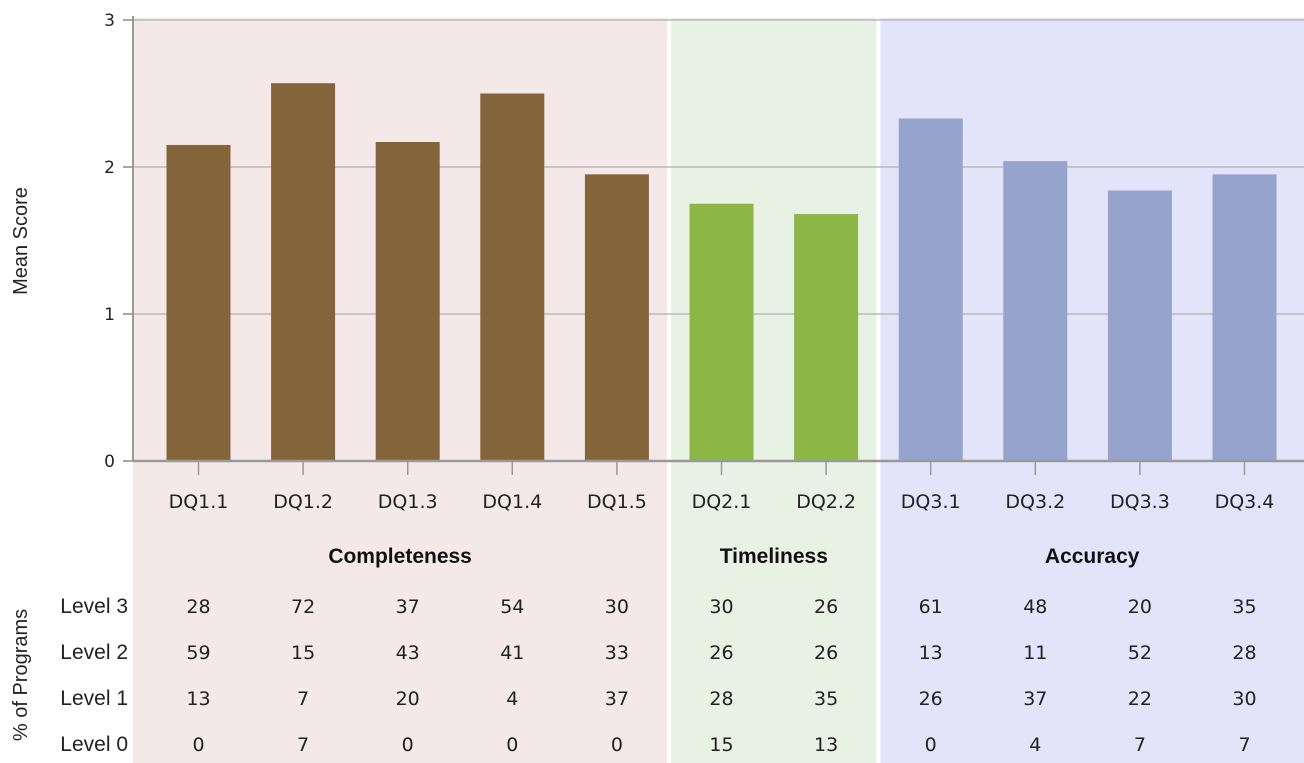  Describe the element at coordinates (1092, 556) in the screenshot. I see `group-label: Accuracy` at that location.